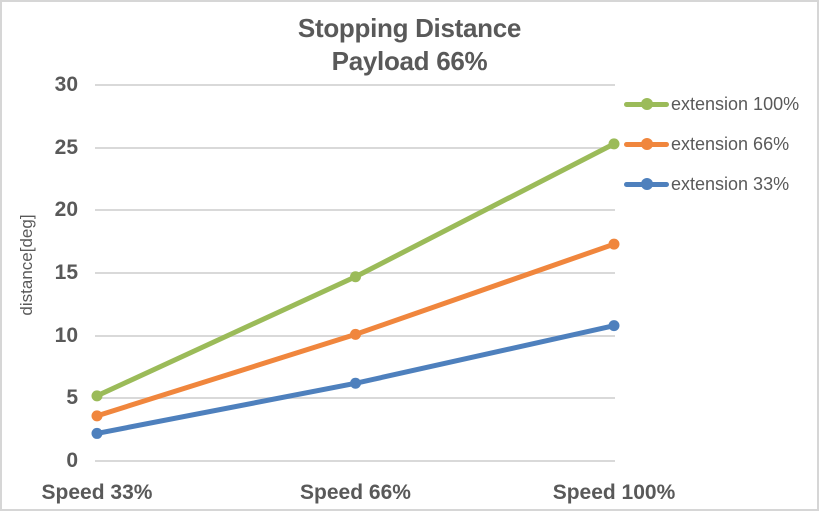  Describe the element at coordinates (66, 272) in the screenshot. I see `y-tick-label-15: 15` at that location.